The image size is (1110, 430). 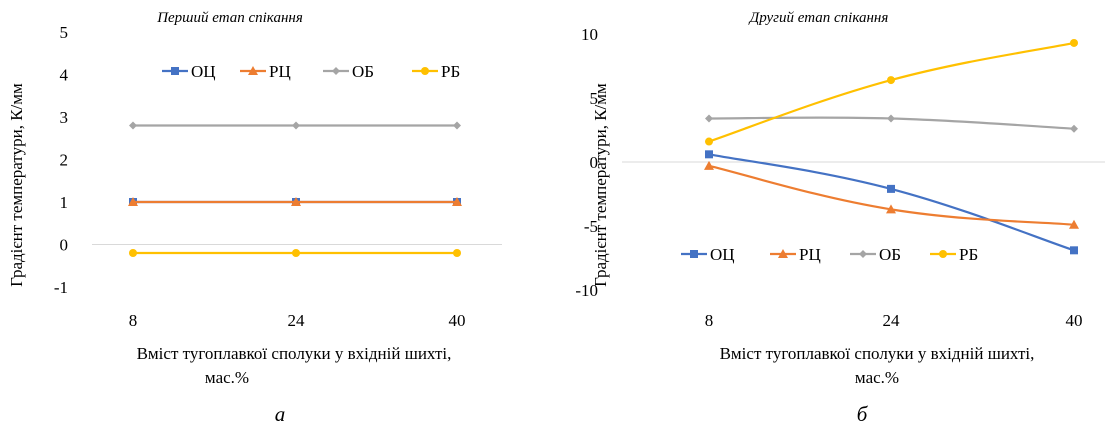 What do you see at coordinates (589, 34) in the screenshot?
I see `y-tick-label: 10` at bounding box center [589, 34].